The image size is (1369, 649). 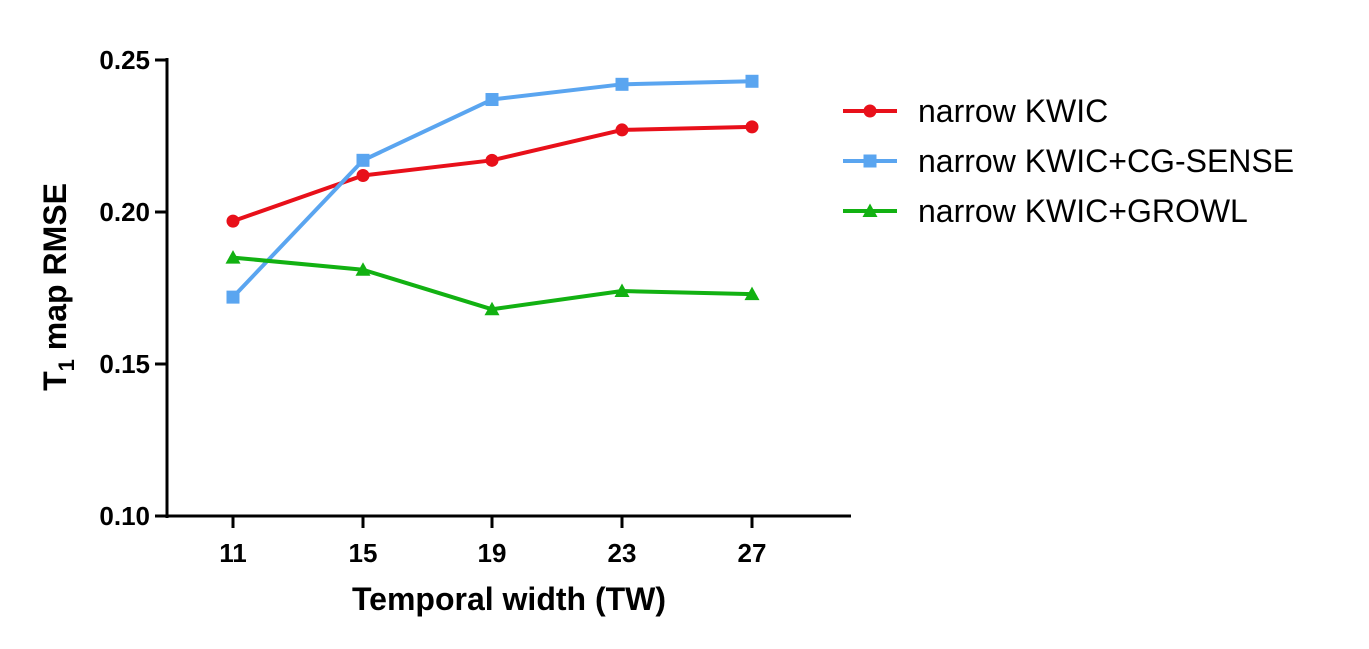 What do you see at coordinates (55, 381) in the screenshot?
I see `y-axis-title-main: T` at bounding box center [55, 381].